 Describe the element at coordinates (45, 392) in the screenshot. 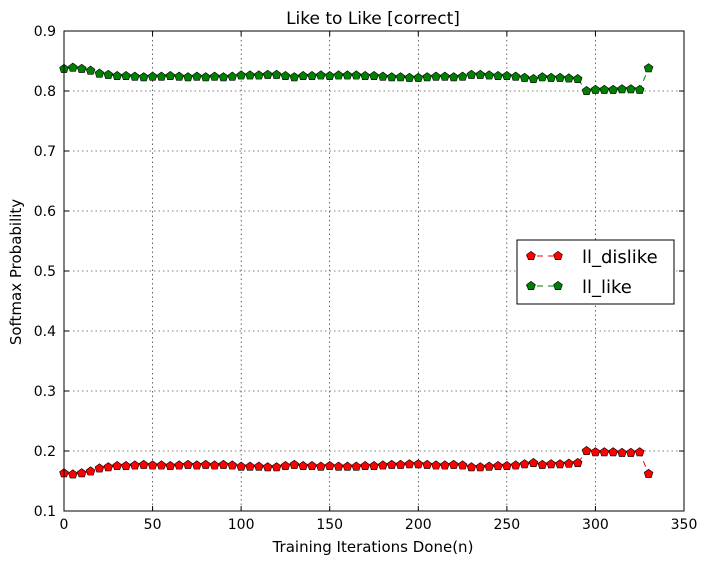

I see `y-tick-label: 0.3` at that location.